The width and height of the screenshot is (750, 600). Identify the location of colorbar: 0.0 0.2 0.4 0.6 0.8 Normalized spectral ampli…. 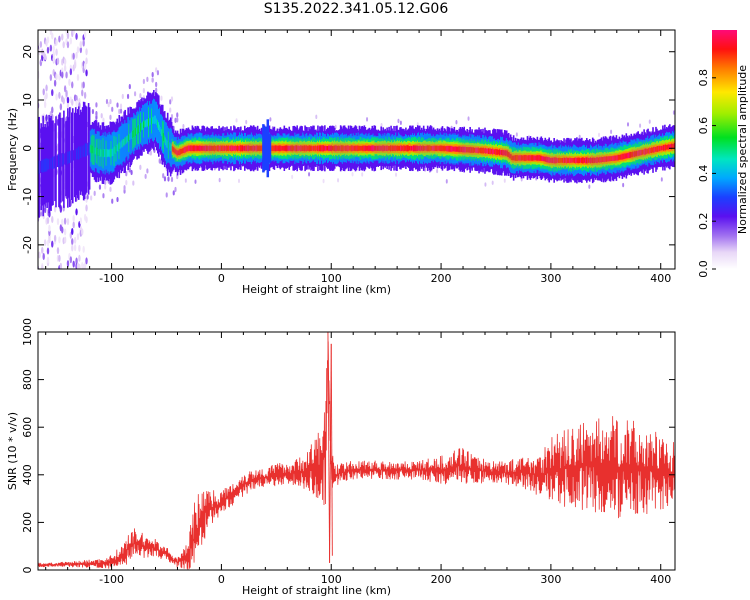
(723, 154).